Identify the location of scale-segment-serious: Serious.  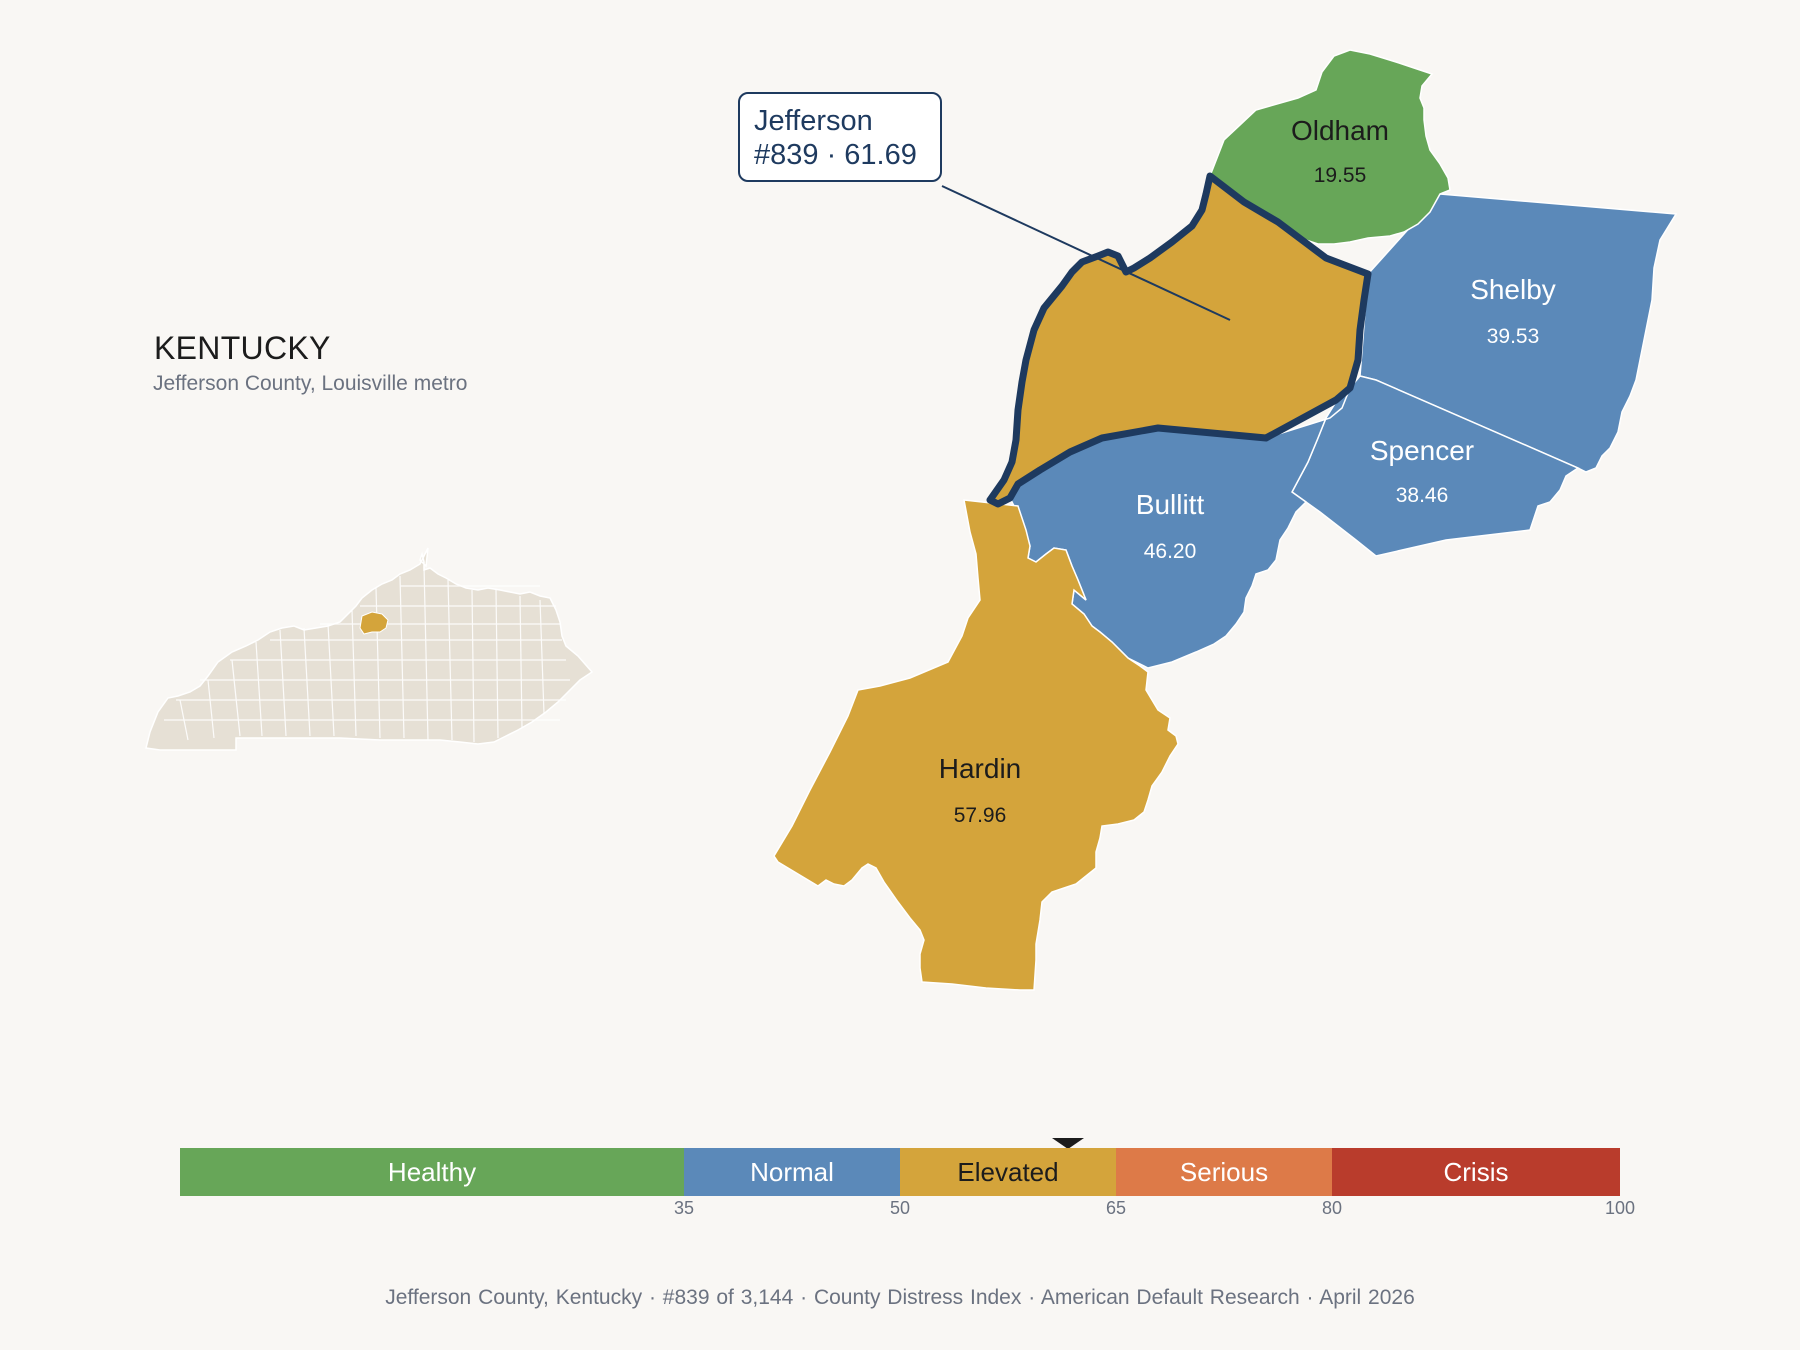
(1224, 1172).